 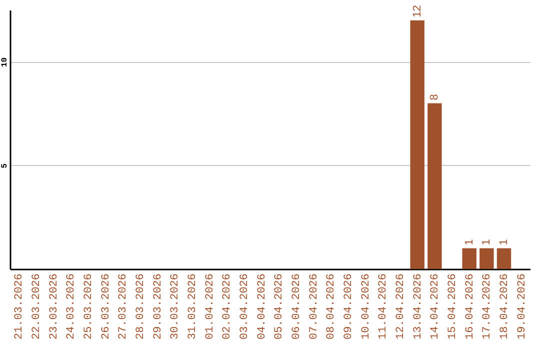 I want to click on x-tick-label: 06.04.2026, so click(x=297, y=307).